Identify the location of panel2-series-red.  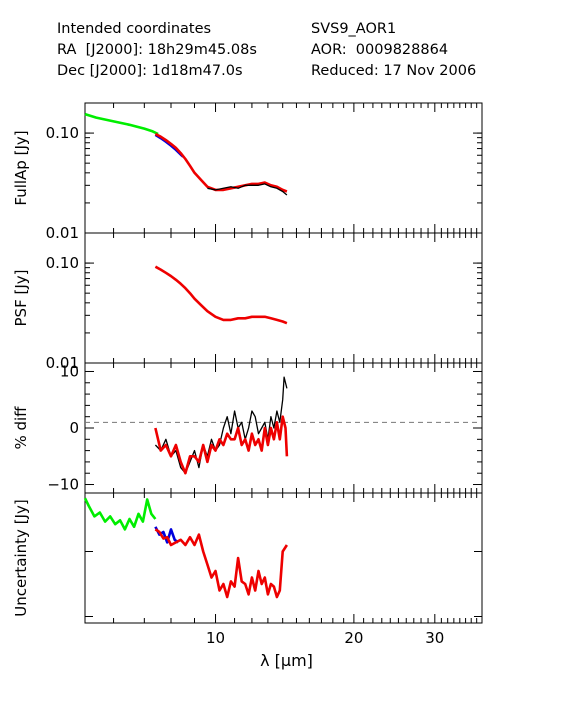
(221, 295).